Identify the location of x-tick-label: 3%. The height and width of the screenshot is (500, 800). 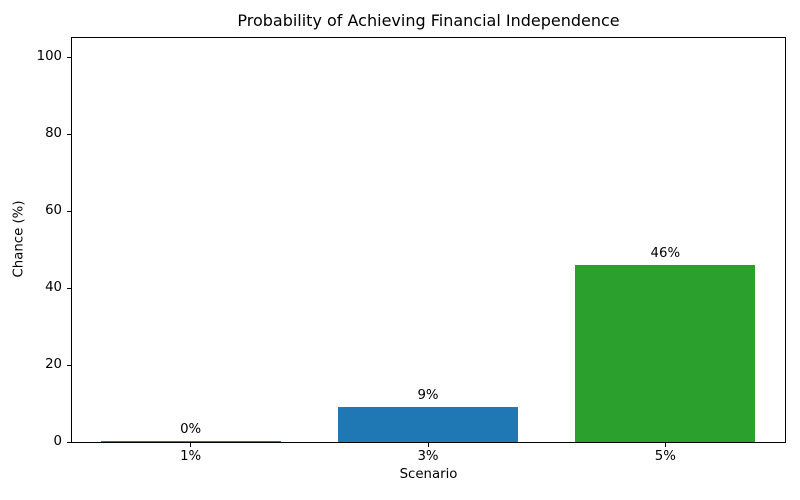
(428, 456).